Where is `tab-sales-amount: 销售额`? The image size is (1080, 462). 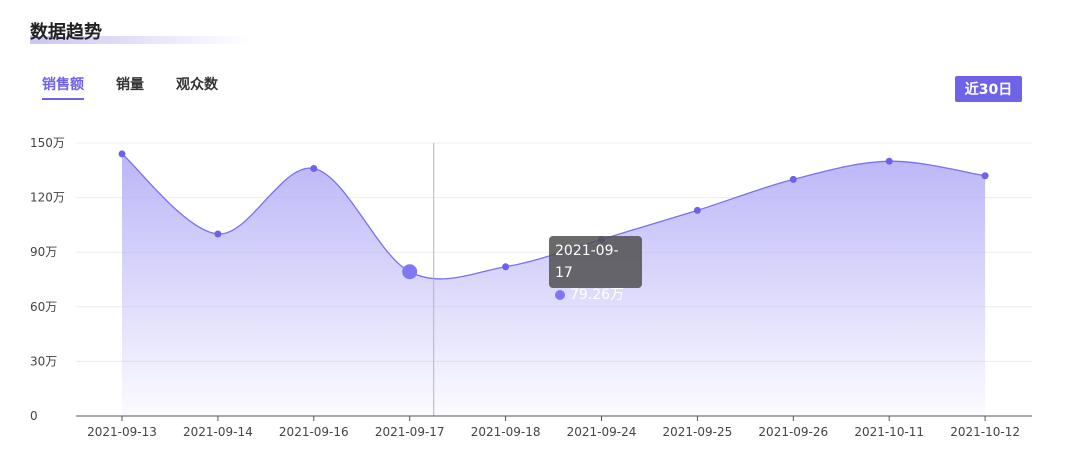
tab-sales-amount: 销售额 is located at coordinates (63, 87).